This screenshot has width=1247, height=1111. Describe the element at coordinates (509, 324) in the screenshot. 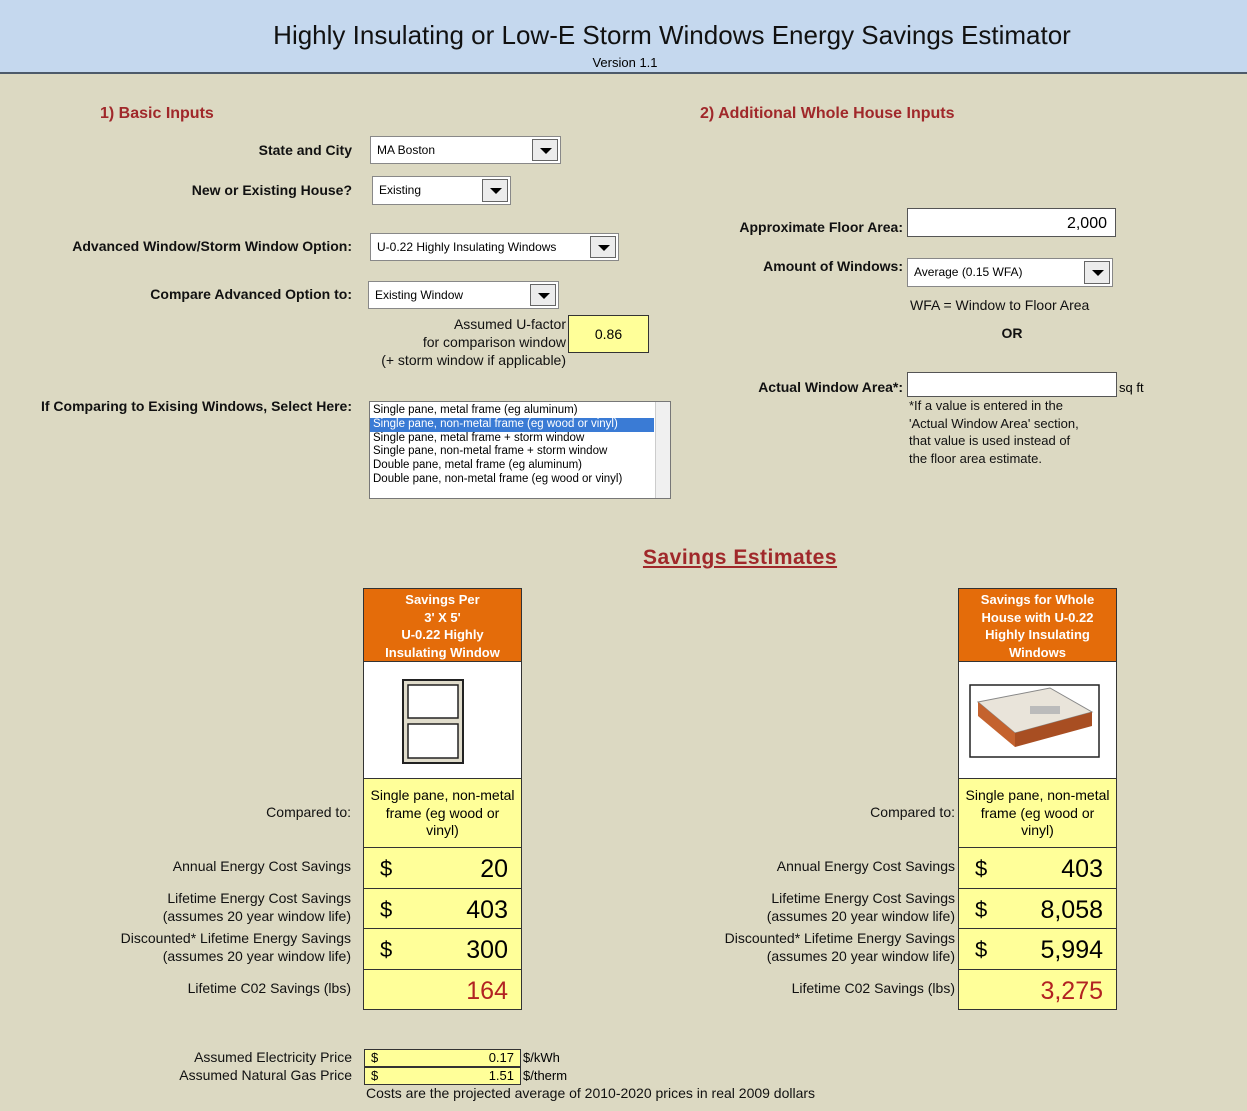

I see `ufactor-text: Assumed U-factor` at that location.